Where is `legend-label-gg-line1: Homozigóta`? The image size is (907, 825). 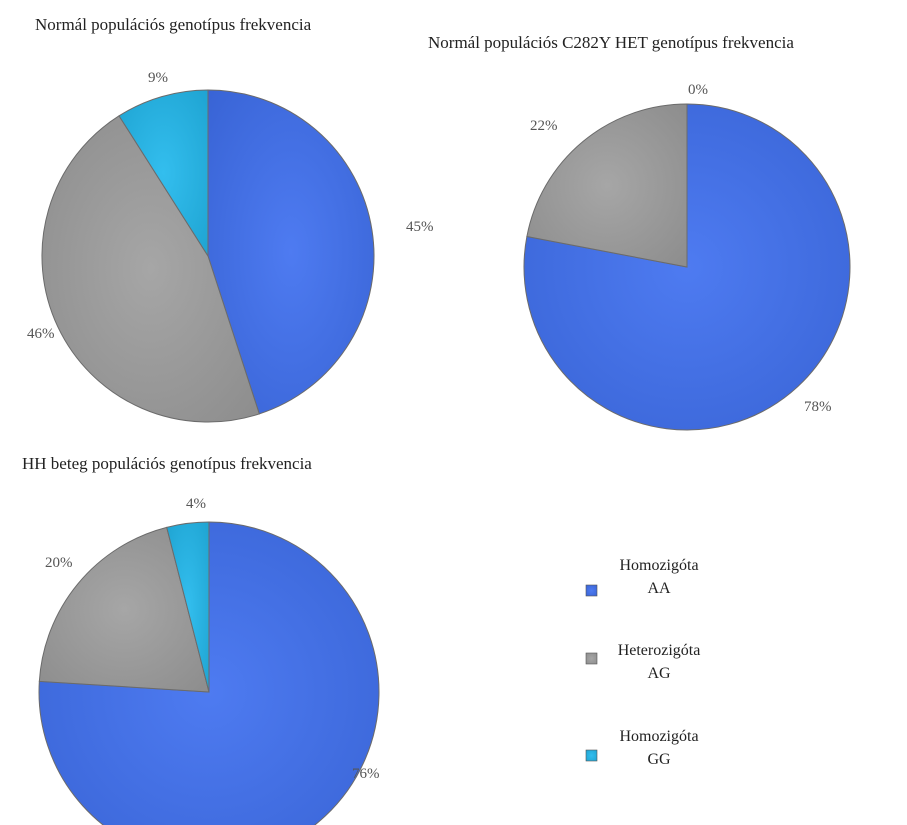 legend-label-gg-line1: Homozigóta is located at coordinates (658, 736).